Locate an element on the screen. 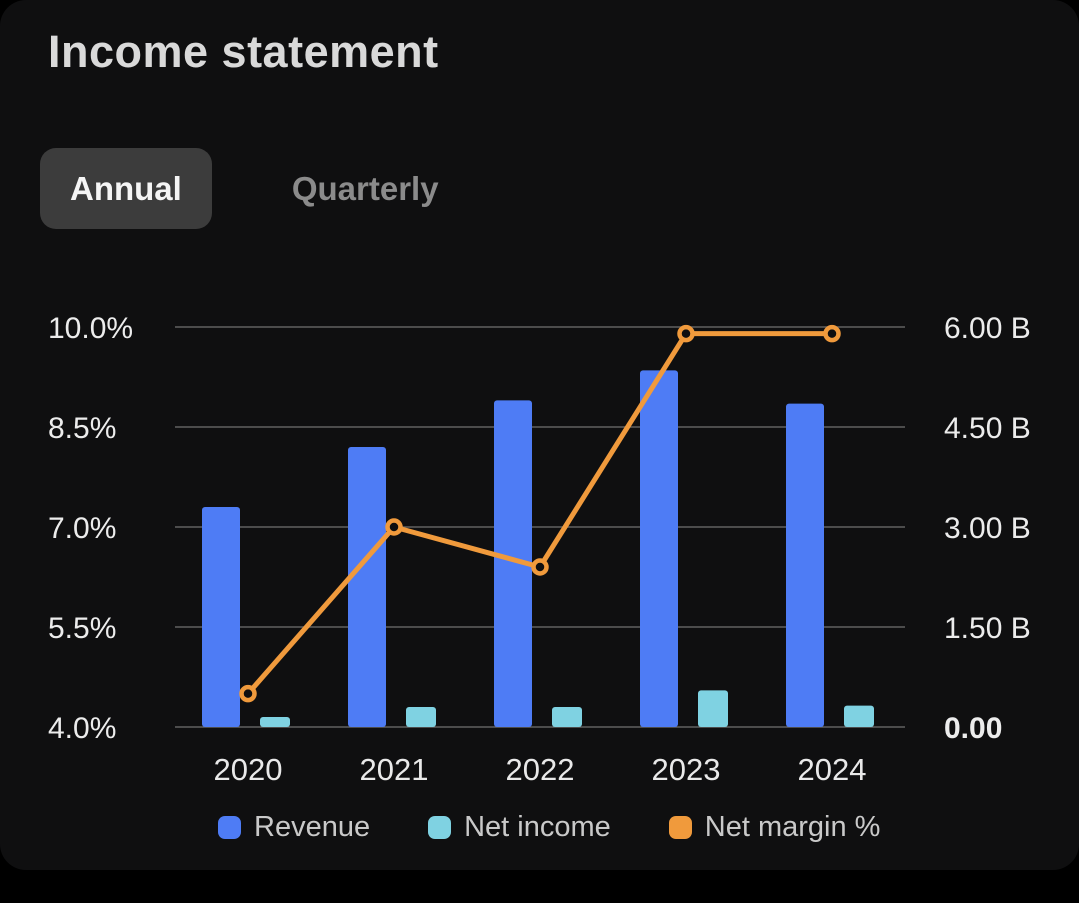 The width and height of the screenshot is (1079, 903). svg-text: 7.0% is located at coordinates (82, 528).